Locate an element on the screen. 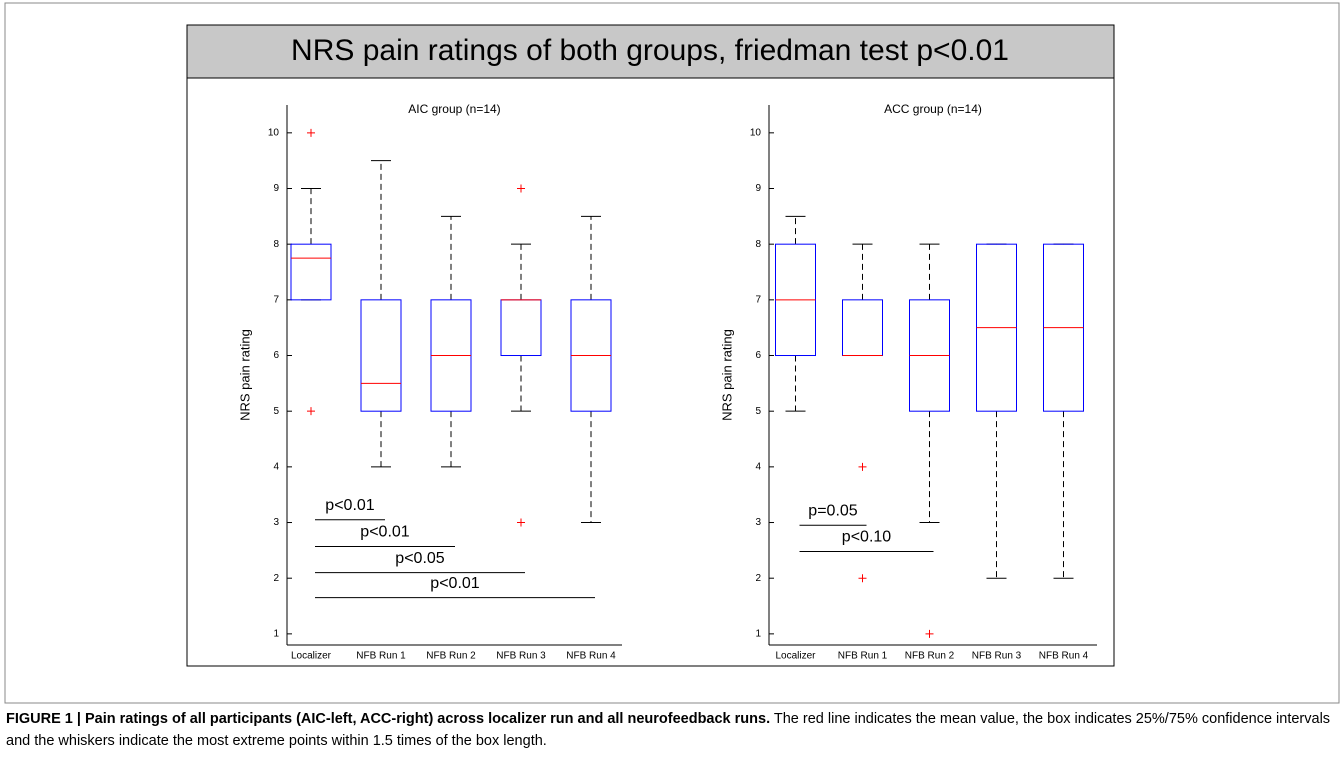 This screenshot has height=760, width=1344. significance-label: p<0.10 is located at coordinates (866, 537).